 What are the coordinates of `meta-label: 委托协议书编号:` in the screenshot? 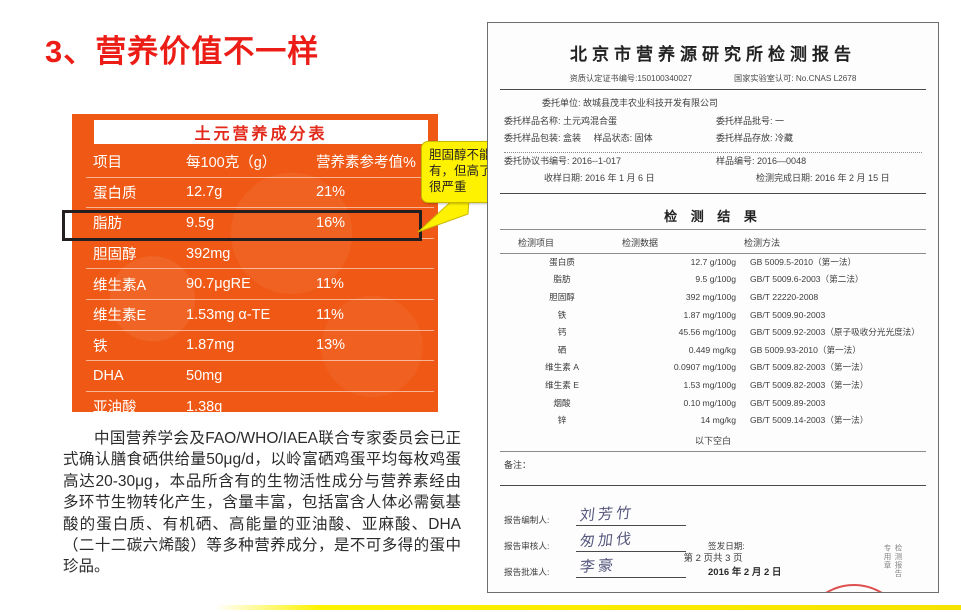 It's located at (537, 160).